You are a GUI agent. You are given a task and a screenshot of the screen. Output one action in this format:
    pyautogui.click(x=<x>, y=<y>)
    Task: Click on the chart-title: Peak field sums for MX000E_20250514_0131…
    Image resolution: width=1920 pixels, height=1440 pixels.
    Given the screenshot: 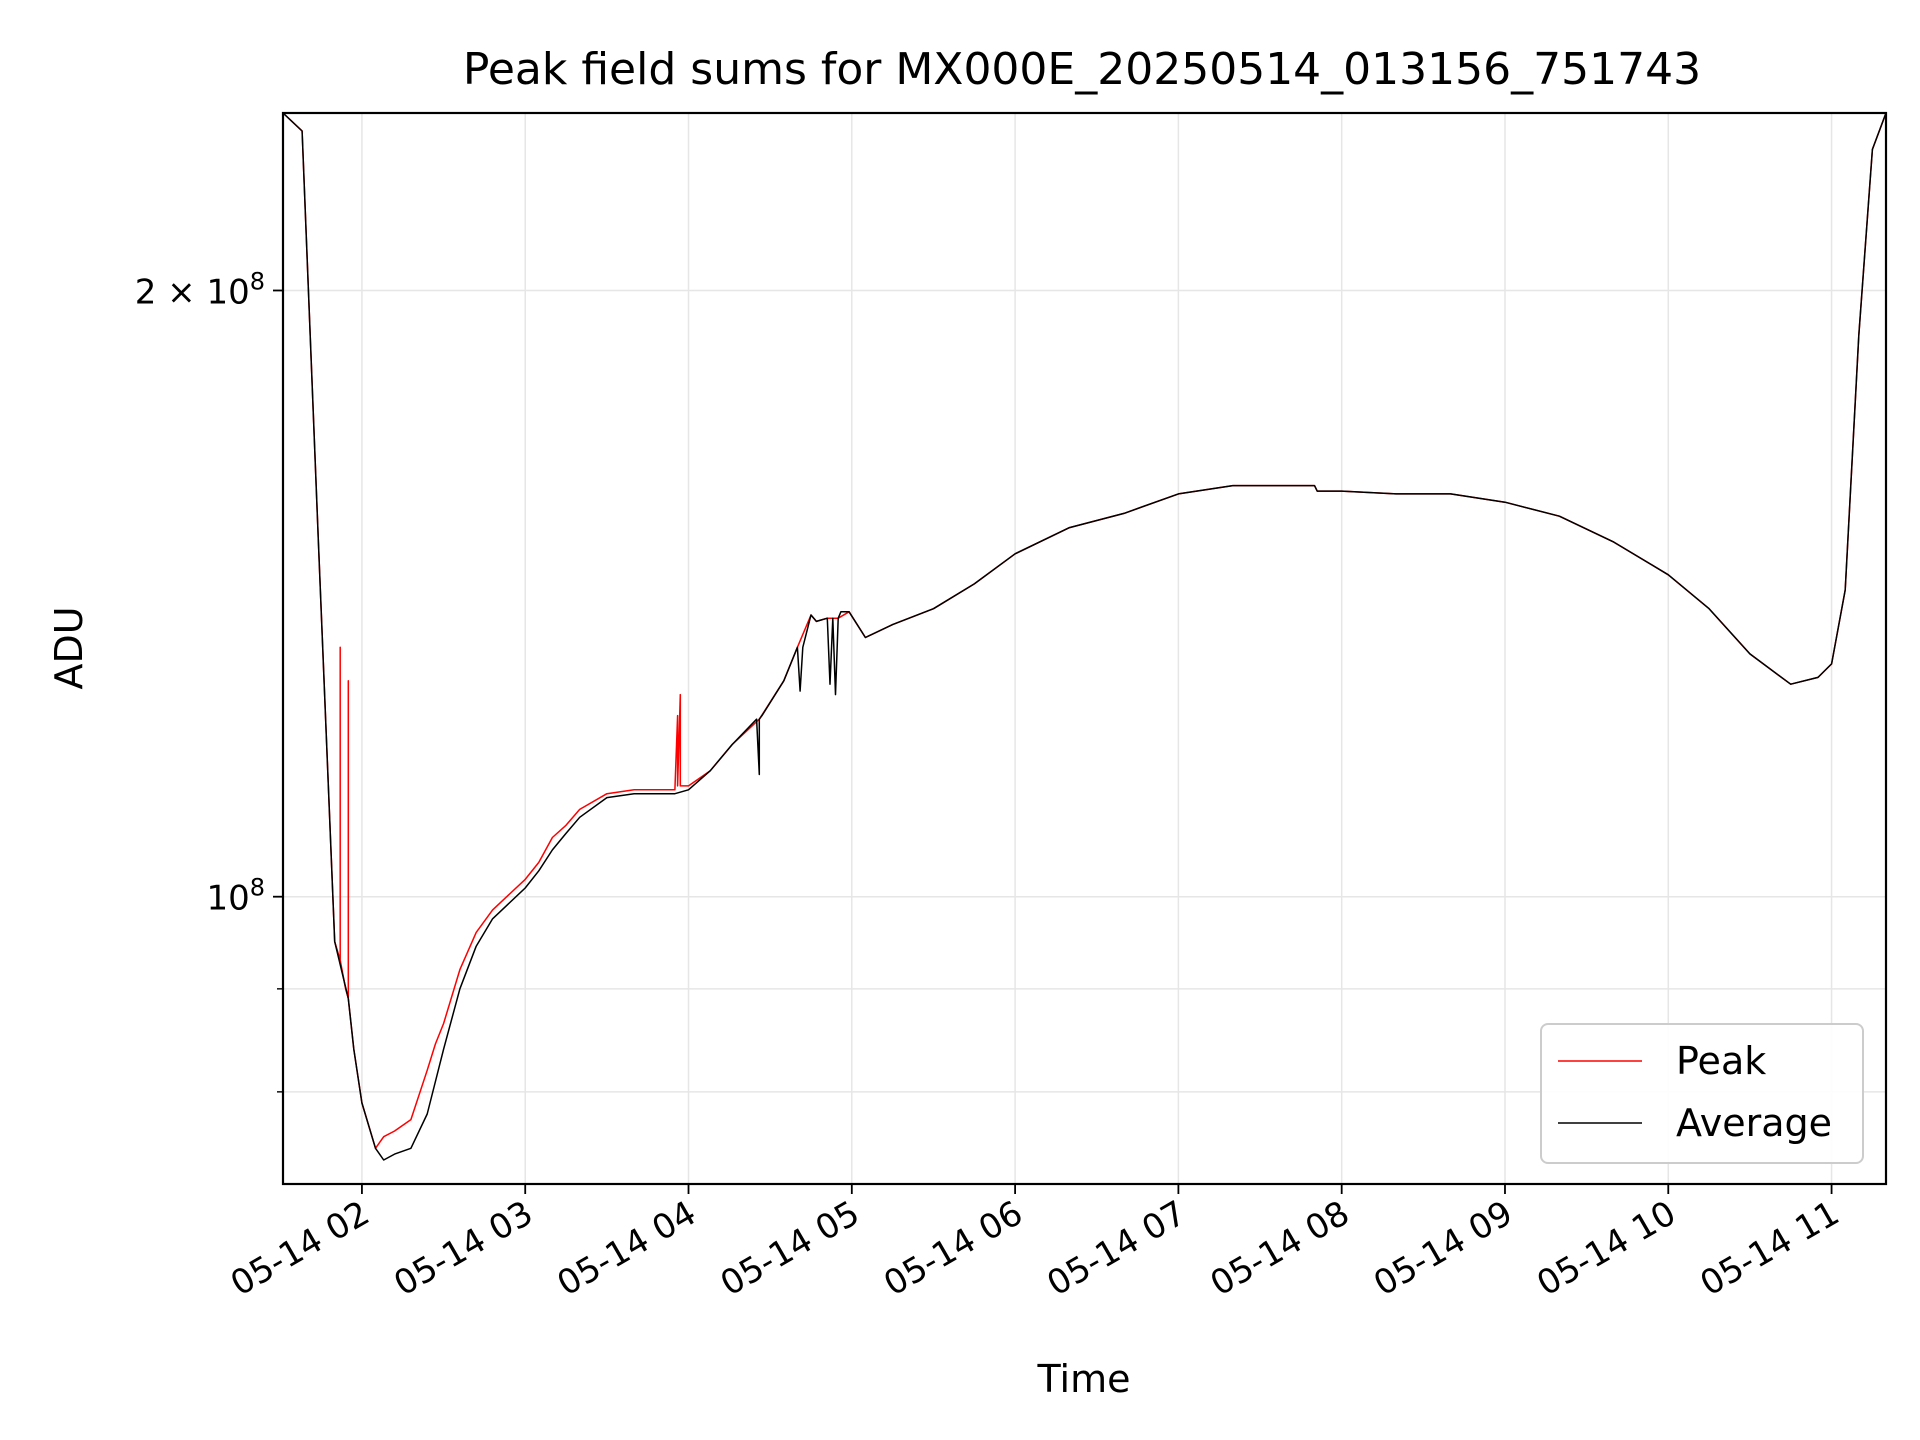 What is the action you would take?
    pyautogui.click(x=1082, y=69)
    